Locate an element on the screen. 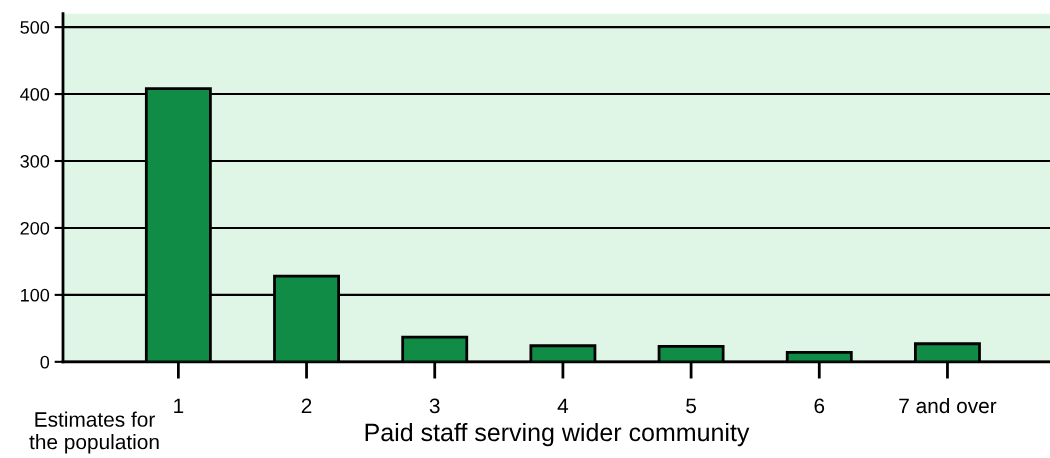 The image size is (1050, 458). x-tick-label: 5 is located at coordinates (691, 406).